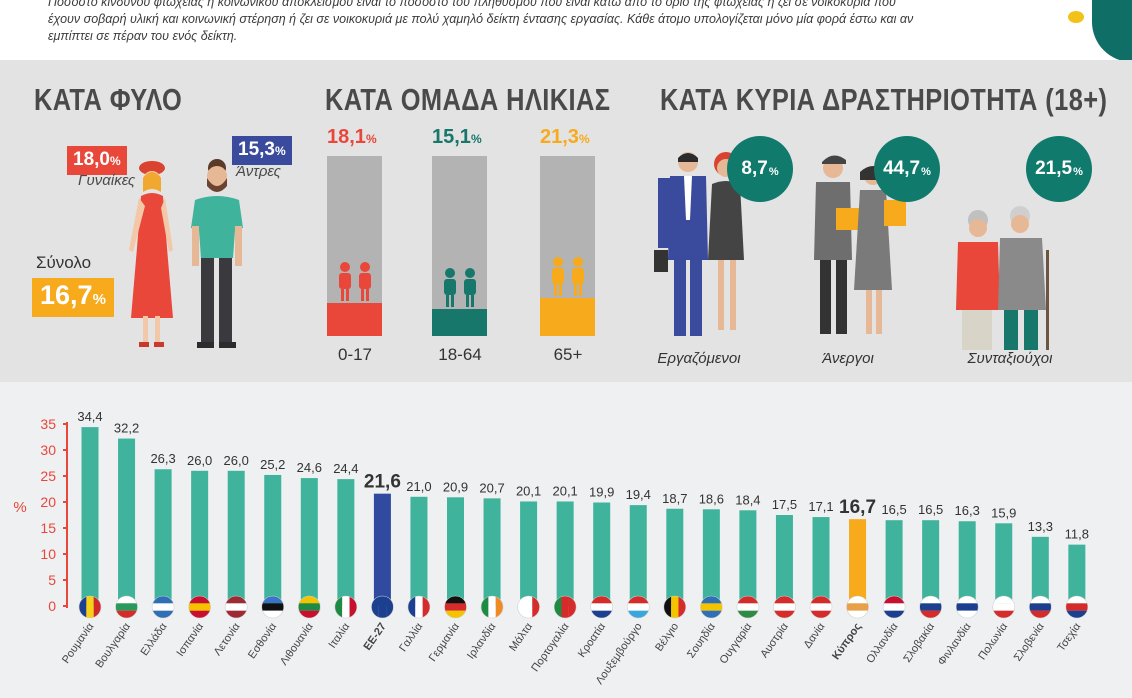  What do you see at coordinates (568, 276) in the screenshot?
I see `people-icon` at bounding box center [568, 276].